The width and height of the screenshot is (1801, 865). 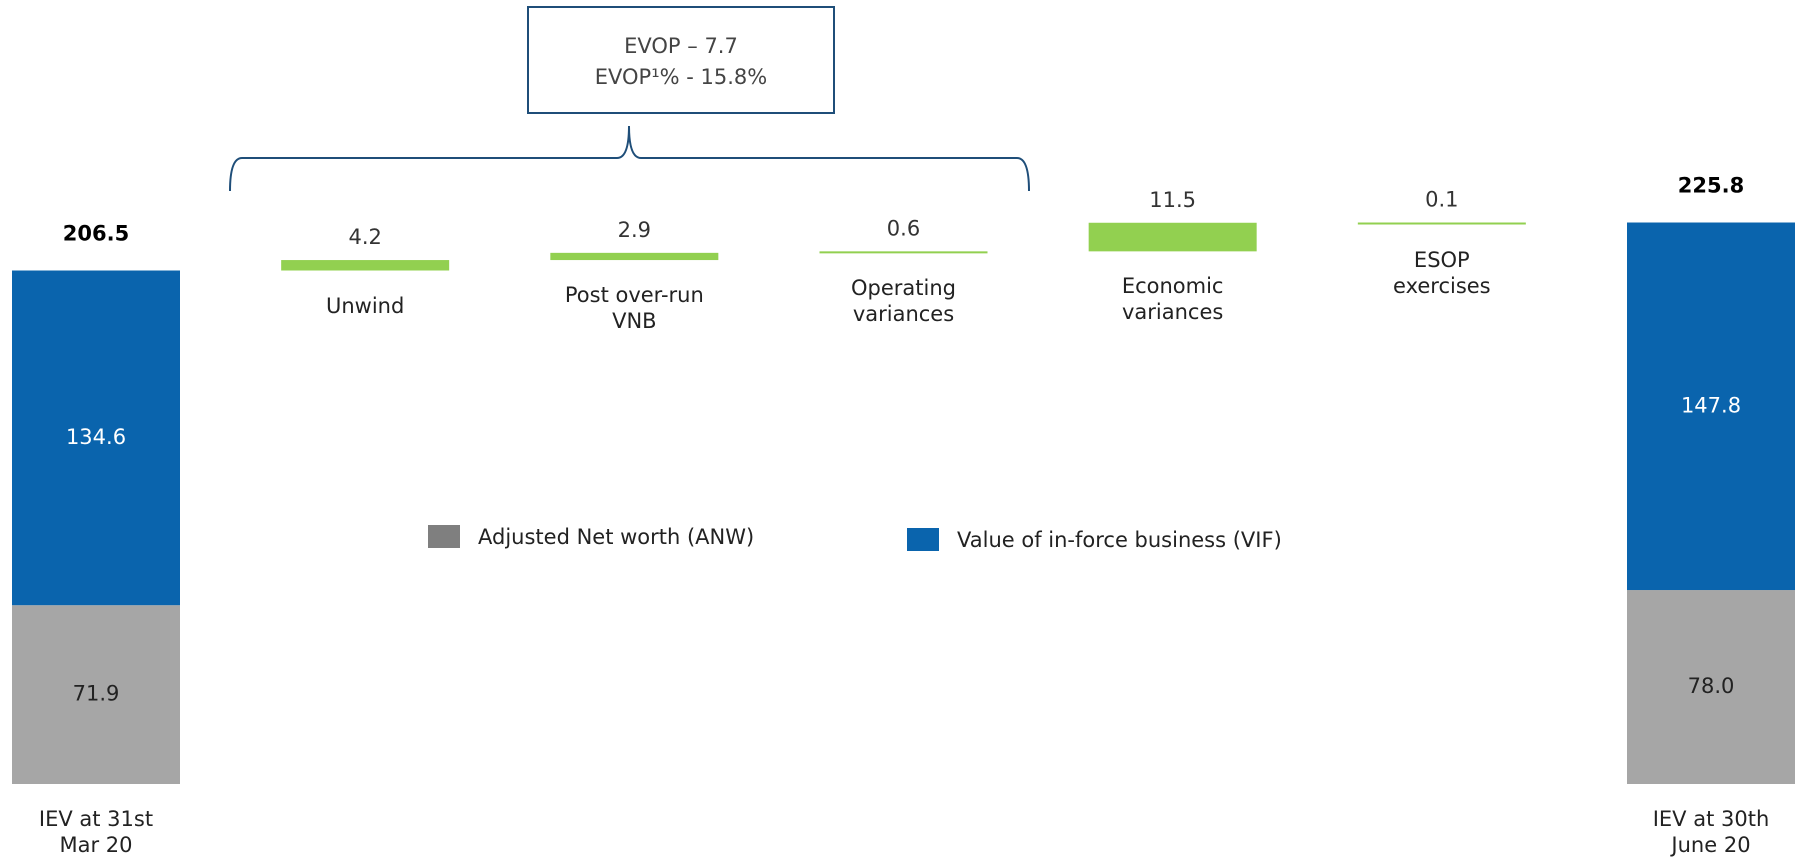 What do you see at coordinates (96, 832) in the screenshot?
I see `category-label: IEV at 31st Mar 20` at bounding box center [96, 832].